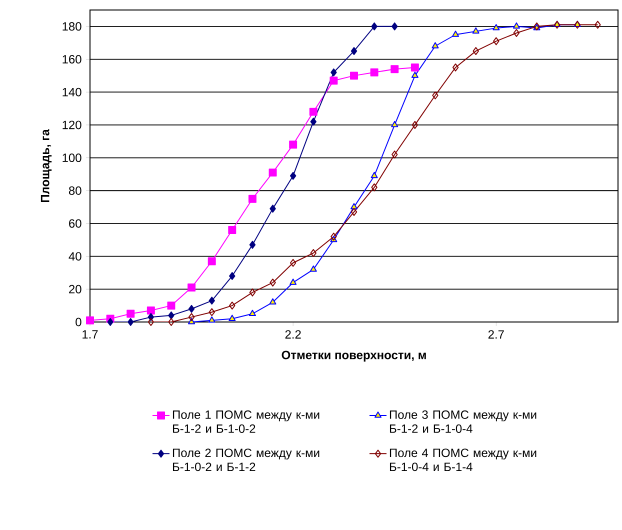 The height and width of the screenshot is (530, 622). Describe the element at coordinates (496, 334) in the screenshot. I see `x-tick-label: 2.7` at that location.